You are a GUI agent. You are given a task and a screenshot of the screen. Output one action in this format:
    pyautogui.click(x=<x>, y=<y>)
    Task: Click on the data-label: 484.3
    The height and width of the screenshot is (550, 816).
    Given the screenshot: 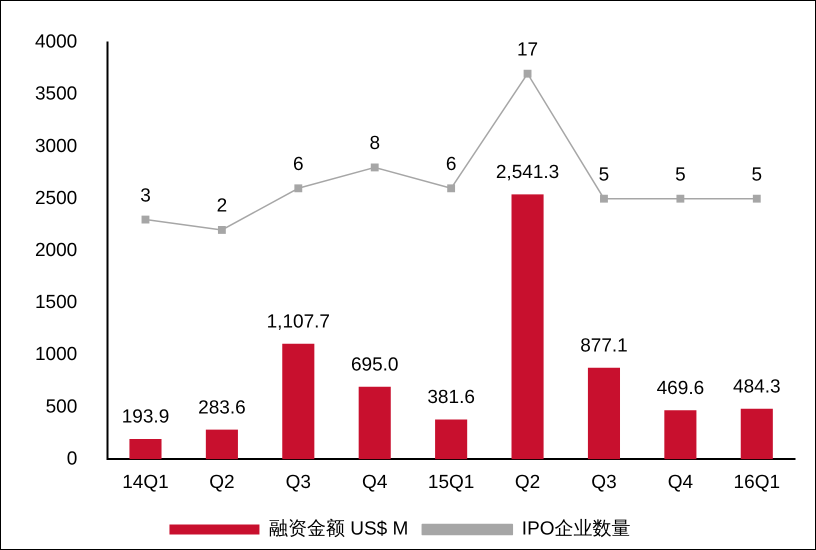 What is the action you would take?
    pyautogui.click(x=757, y=387)
    